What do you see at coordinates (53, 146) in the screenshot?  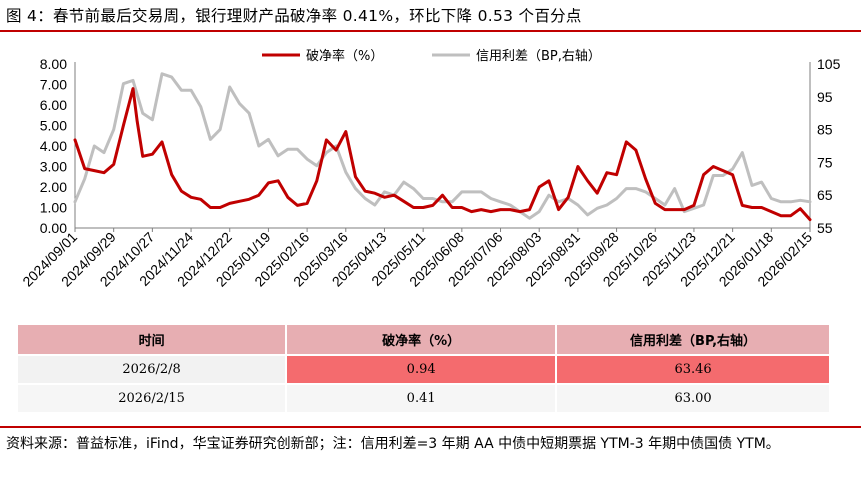 I see `y-left-tick-label: 4.00` at bounding box center [53, 146].